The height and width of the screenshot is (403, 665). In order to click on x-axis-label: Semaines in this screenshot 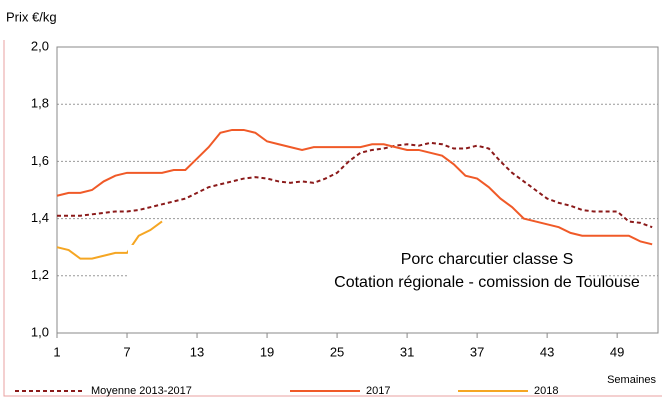, I will do `click(631, 380)`.